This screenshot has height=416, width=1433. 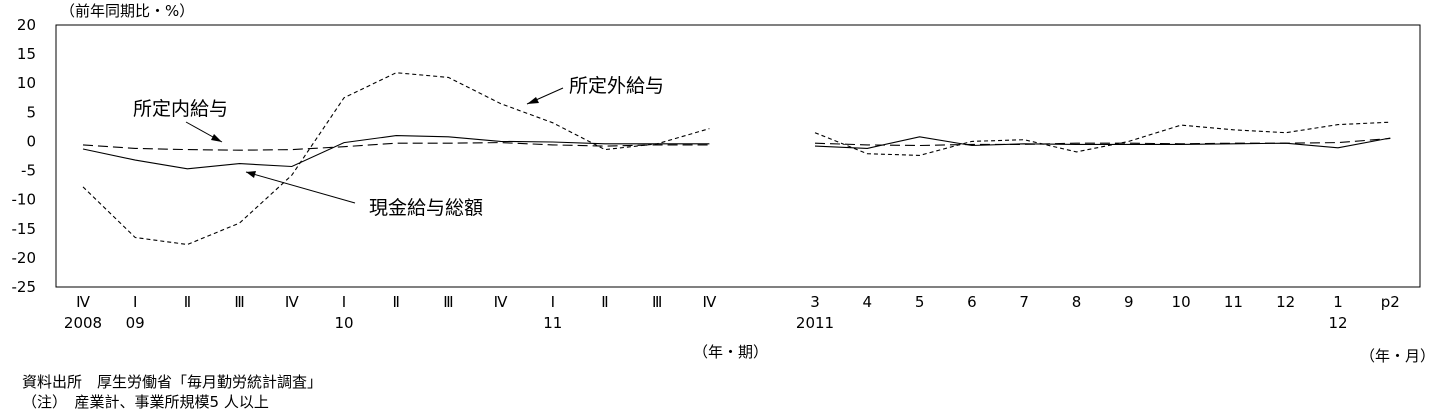 What do you see at coordinates (127, 11) in the screenshot?
I see `unit-label: （前年同期比・%）` at bounding box center [127, 11].